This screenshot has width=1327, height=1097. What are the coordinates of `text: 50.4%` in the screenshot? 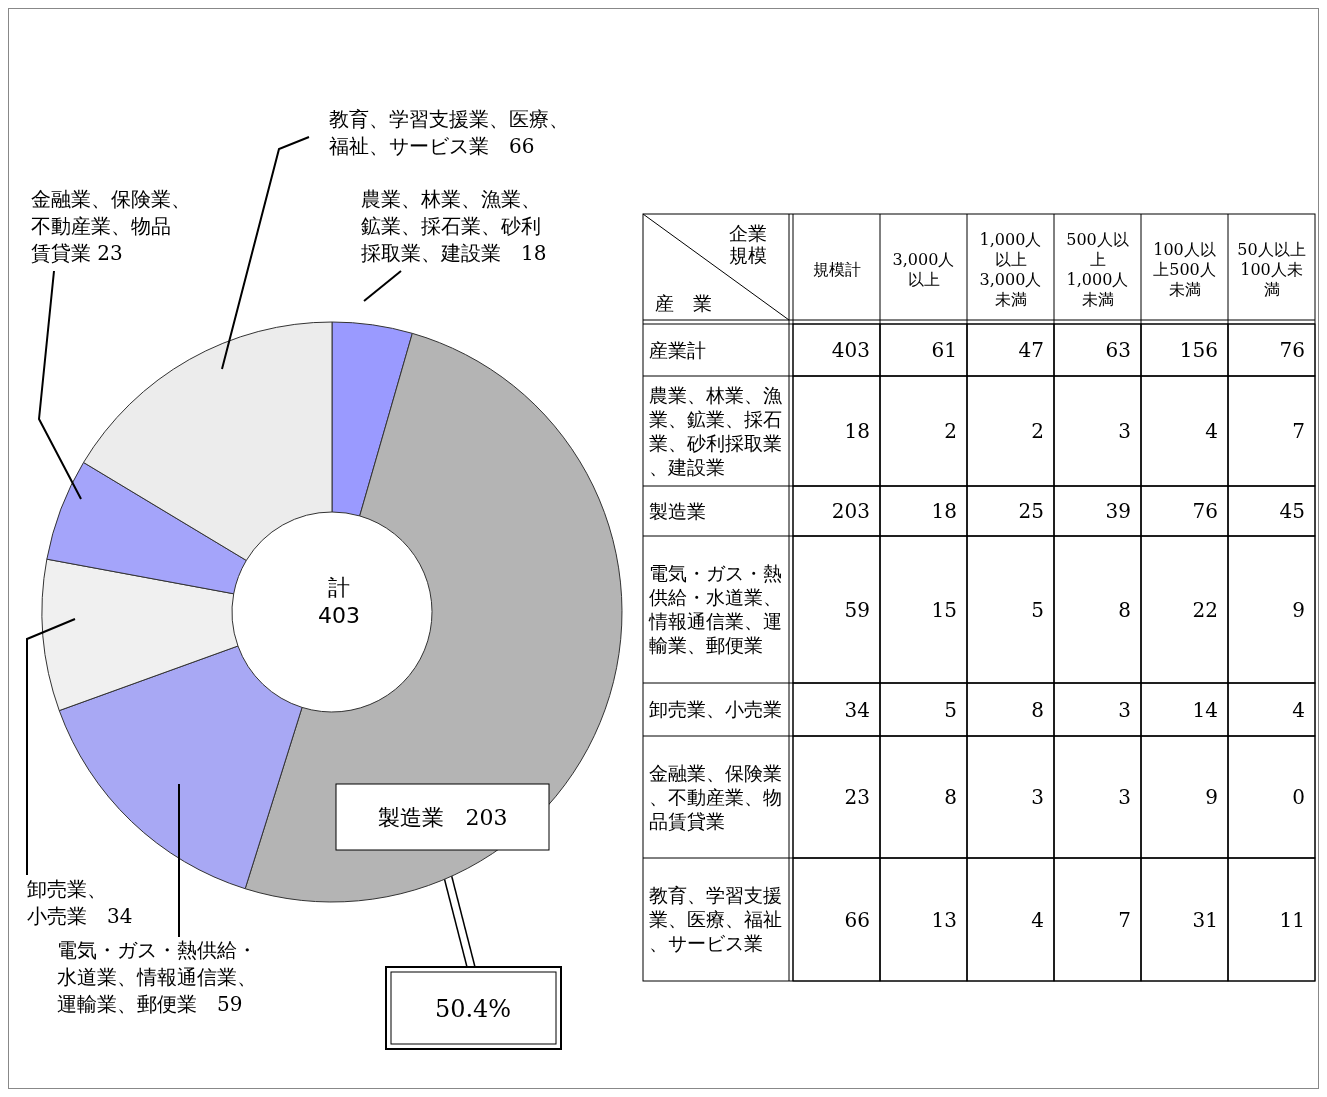 It's located at (473, 1009).